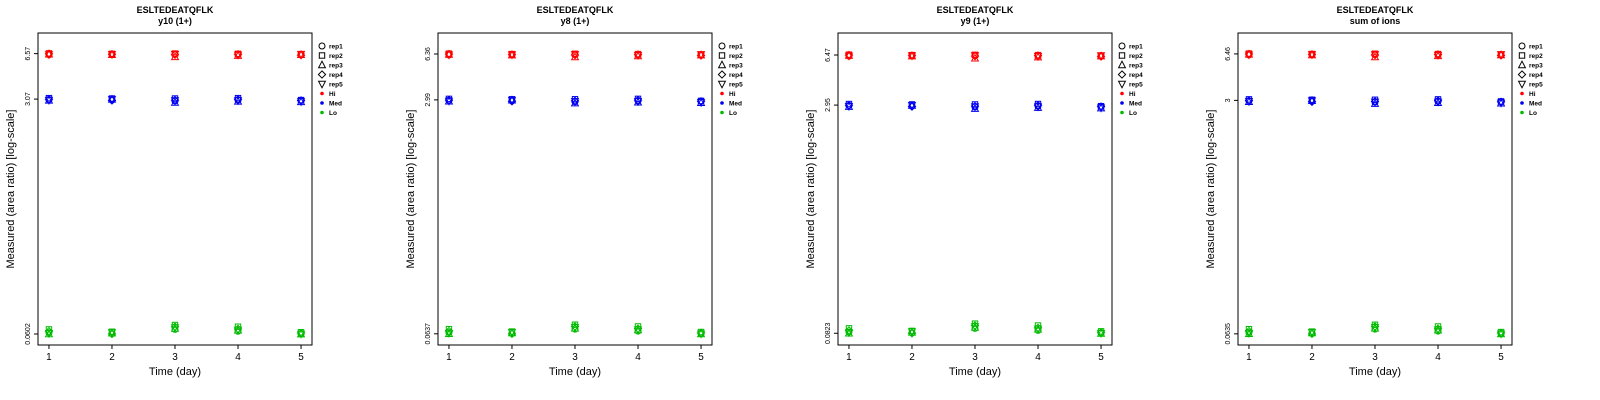 Image resolution: width=1600 pixels, height=400 pixels. Describe the element at coordinates (1228, 54) in the screenshot. I see `svg-text: 6.46` at that location.